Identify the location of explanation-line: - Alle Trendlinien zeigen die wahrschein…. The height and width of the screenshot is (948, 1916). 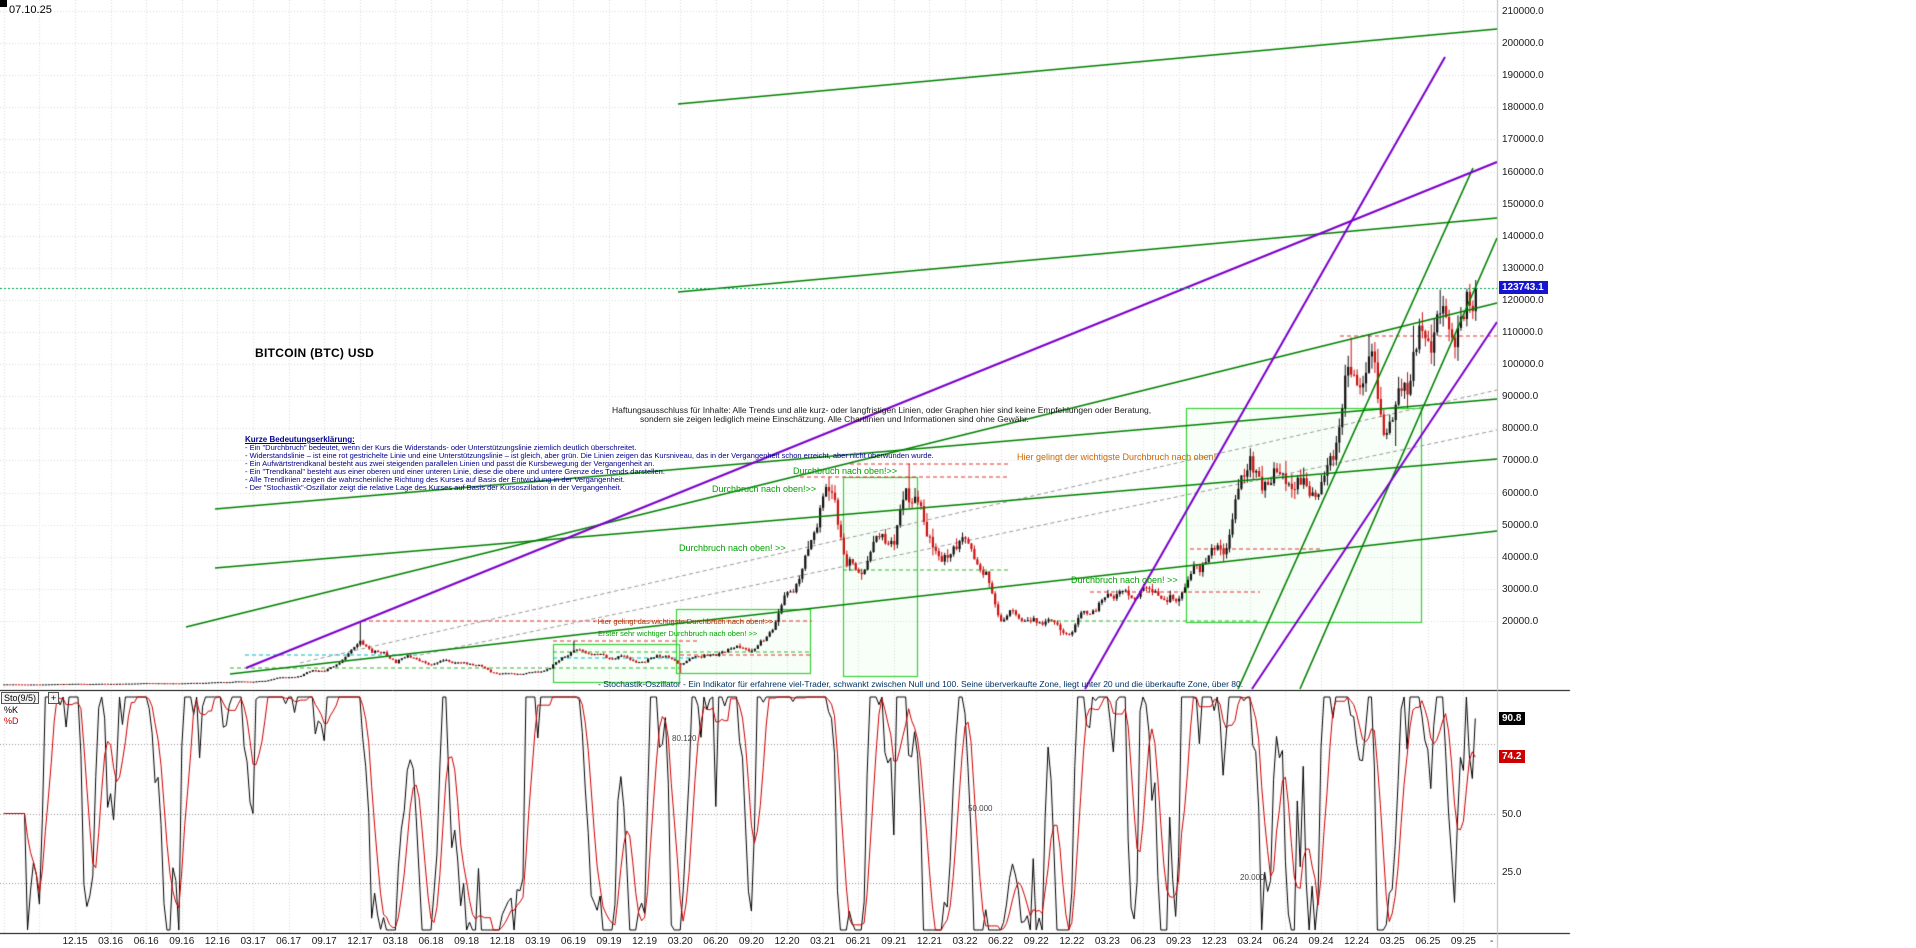
(435, 479).